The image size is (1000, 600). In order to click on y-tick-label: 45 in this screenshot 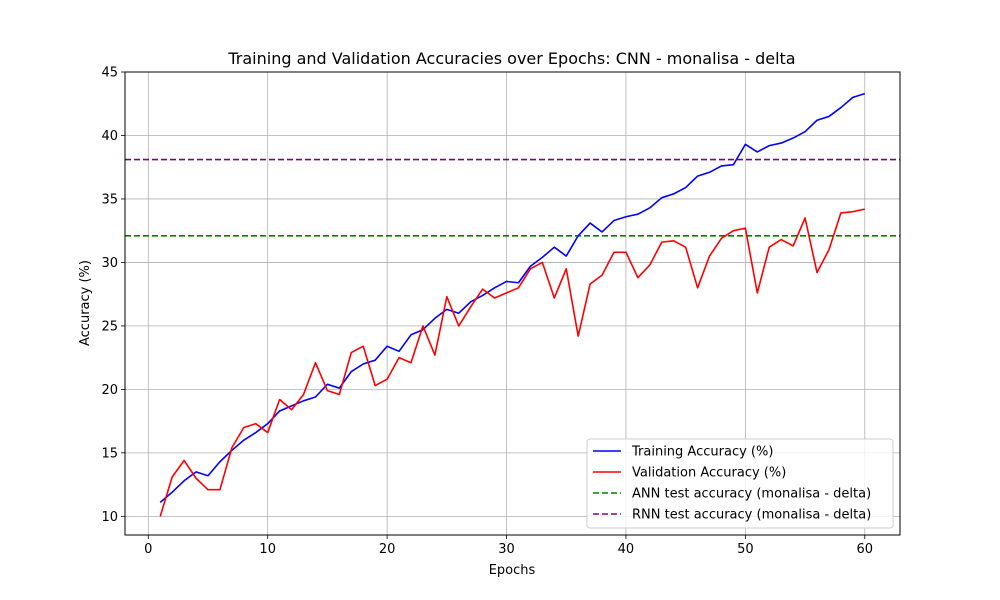, I will do `click(109, 73)`.